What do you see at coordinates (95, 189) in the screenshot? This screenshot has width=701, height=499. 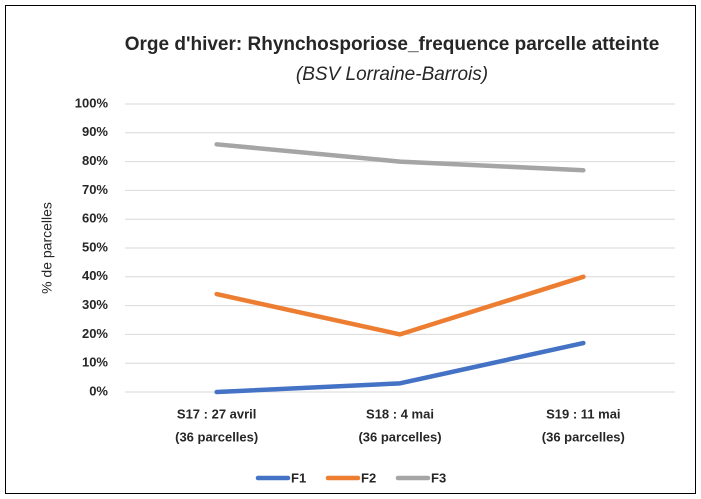 I see `y-tick-label: 70%` at bounding box center [95, 189].